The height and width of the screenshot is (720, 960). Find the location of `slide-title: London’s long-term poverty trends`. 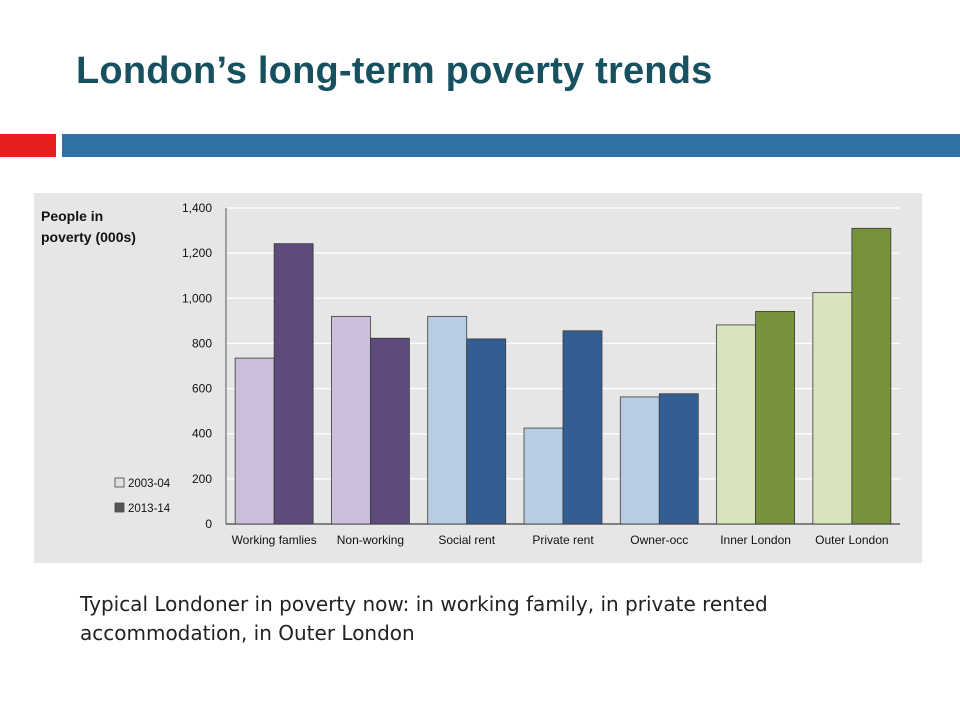

slide-title: London’s long-term poverty trends is located at coordinates (394, 71).